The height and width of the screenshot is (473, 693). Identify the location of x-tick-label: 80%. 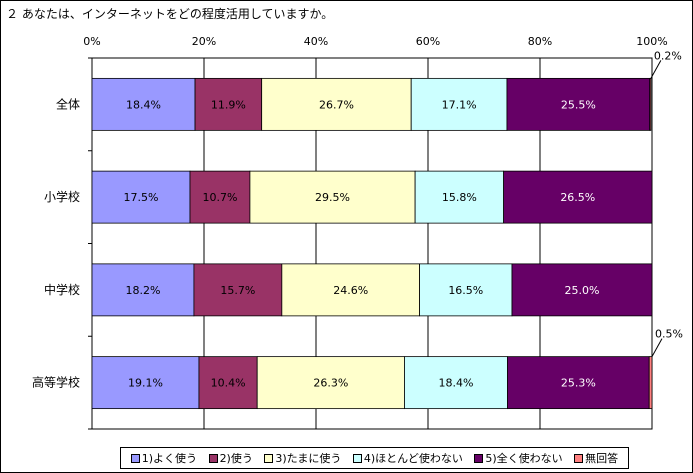
(540, 41).